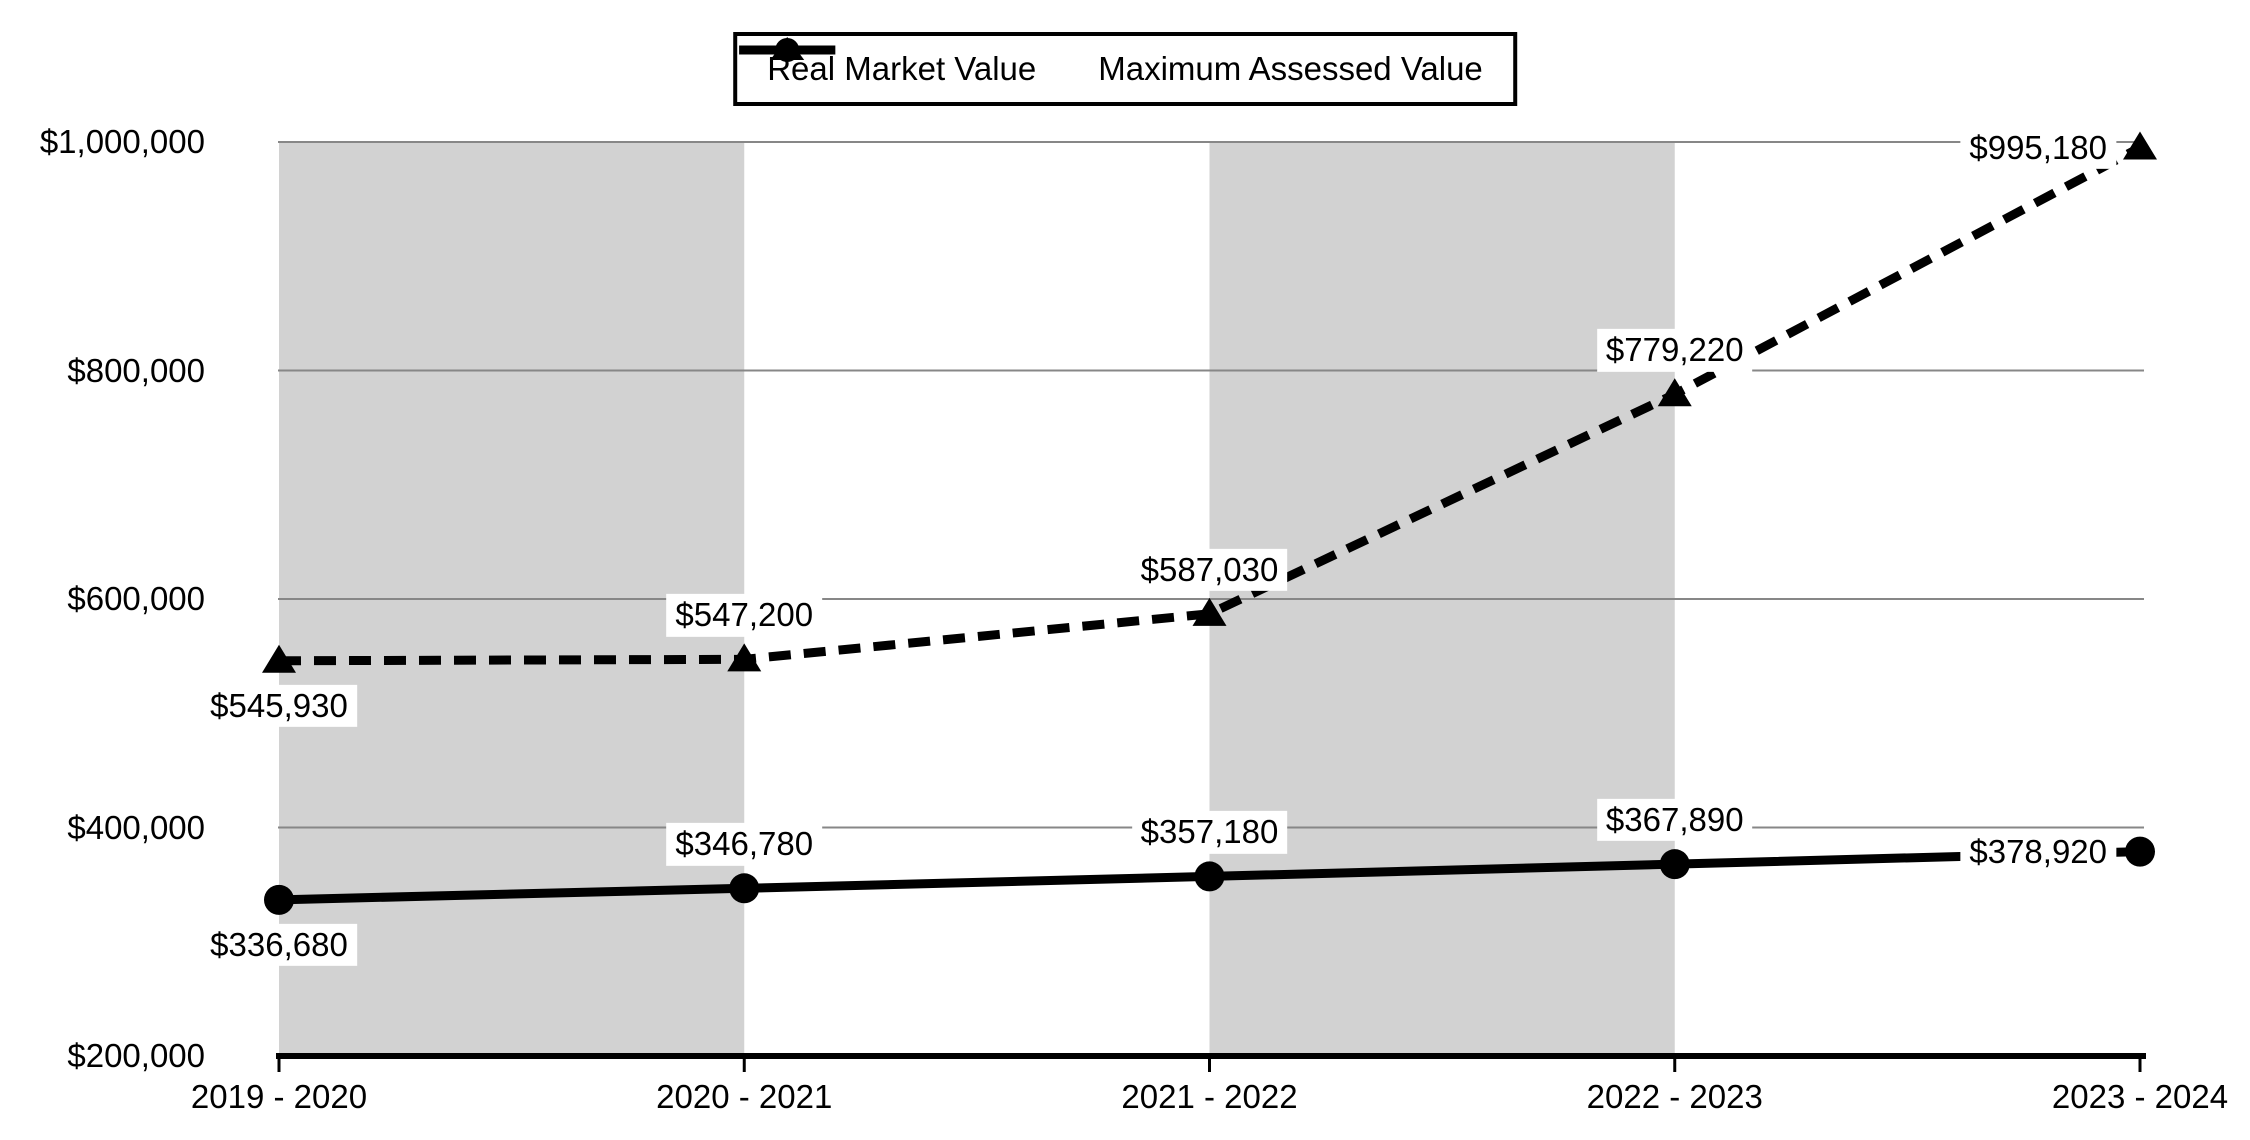 Image resolution: width=2250 pixels, height=1140 pixels. What do you see at coordinates (744, 1096) in the screenshot?
I see `x-axis-label: 2020 - 2021` at bounding box center [744, 1096].